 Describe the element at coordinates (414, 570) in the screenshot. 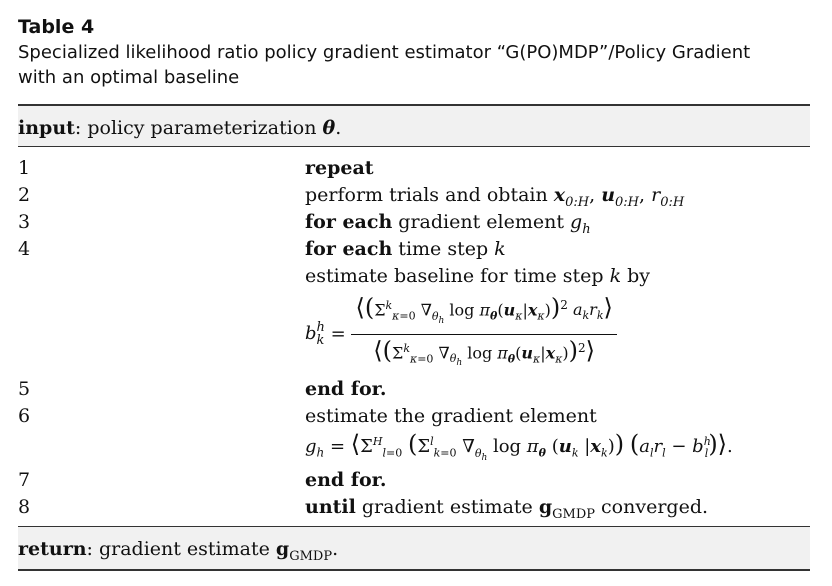

I see `bottom-rule` at that location.